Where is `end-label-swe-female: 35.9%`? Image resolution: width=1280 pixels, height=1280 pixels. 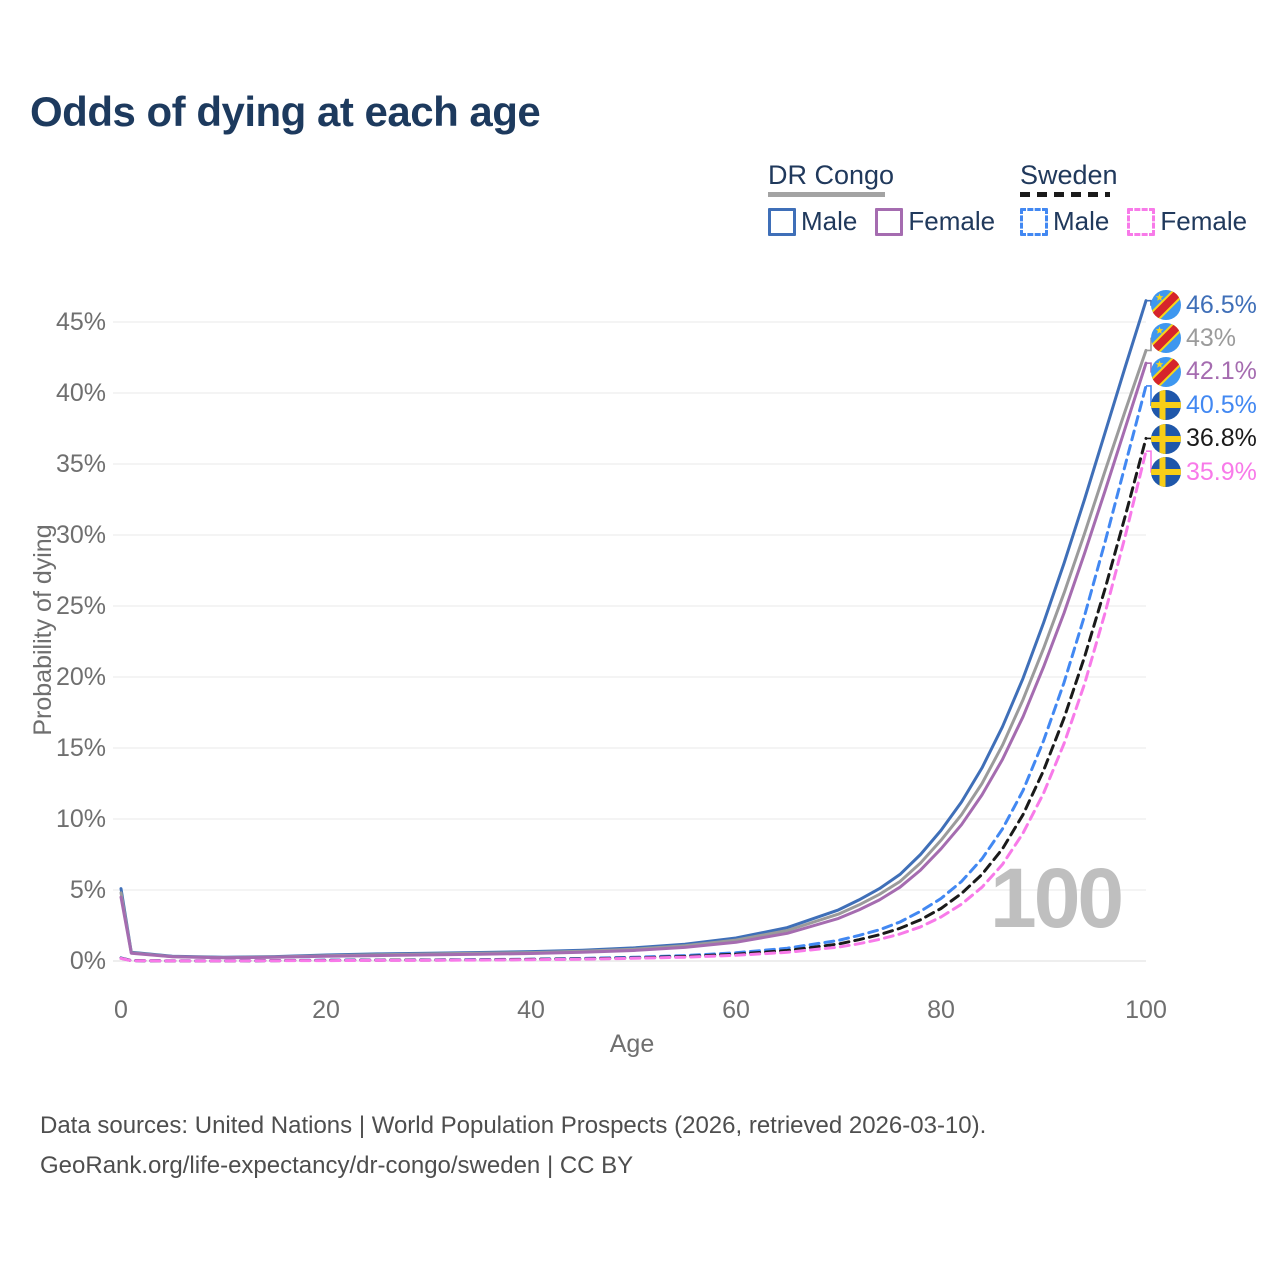
end-label-swe-female: 35.9% is located at coordinates (1204, 472).